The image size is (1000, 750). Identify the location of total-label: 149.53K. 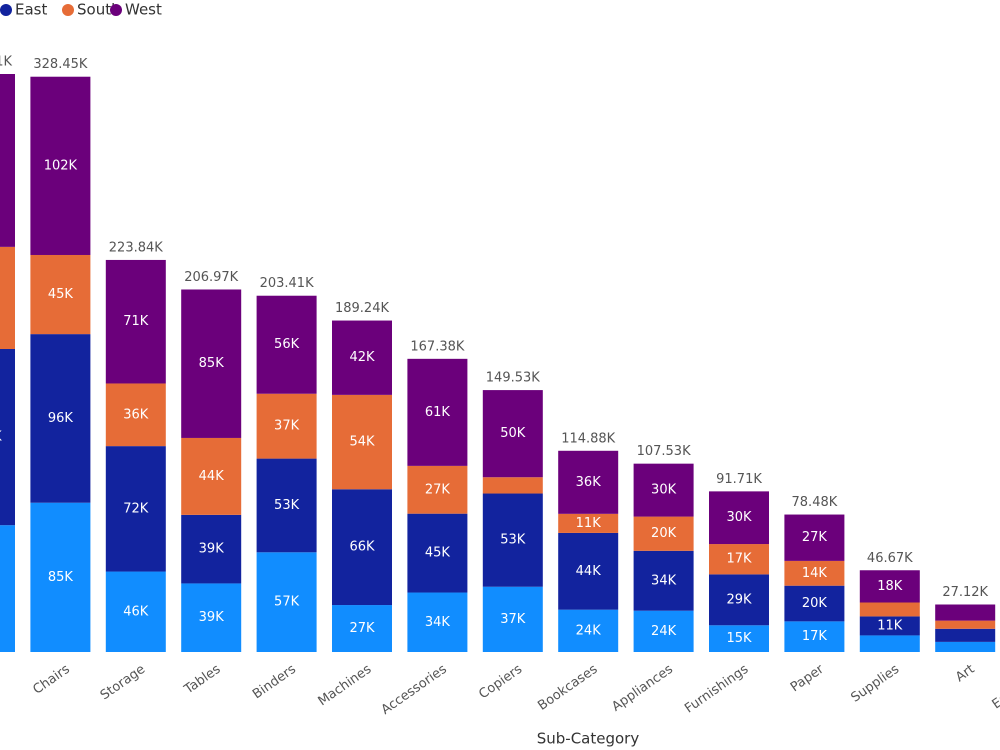
(513, 378).